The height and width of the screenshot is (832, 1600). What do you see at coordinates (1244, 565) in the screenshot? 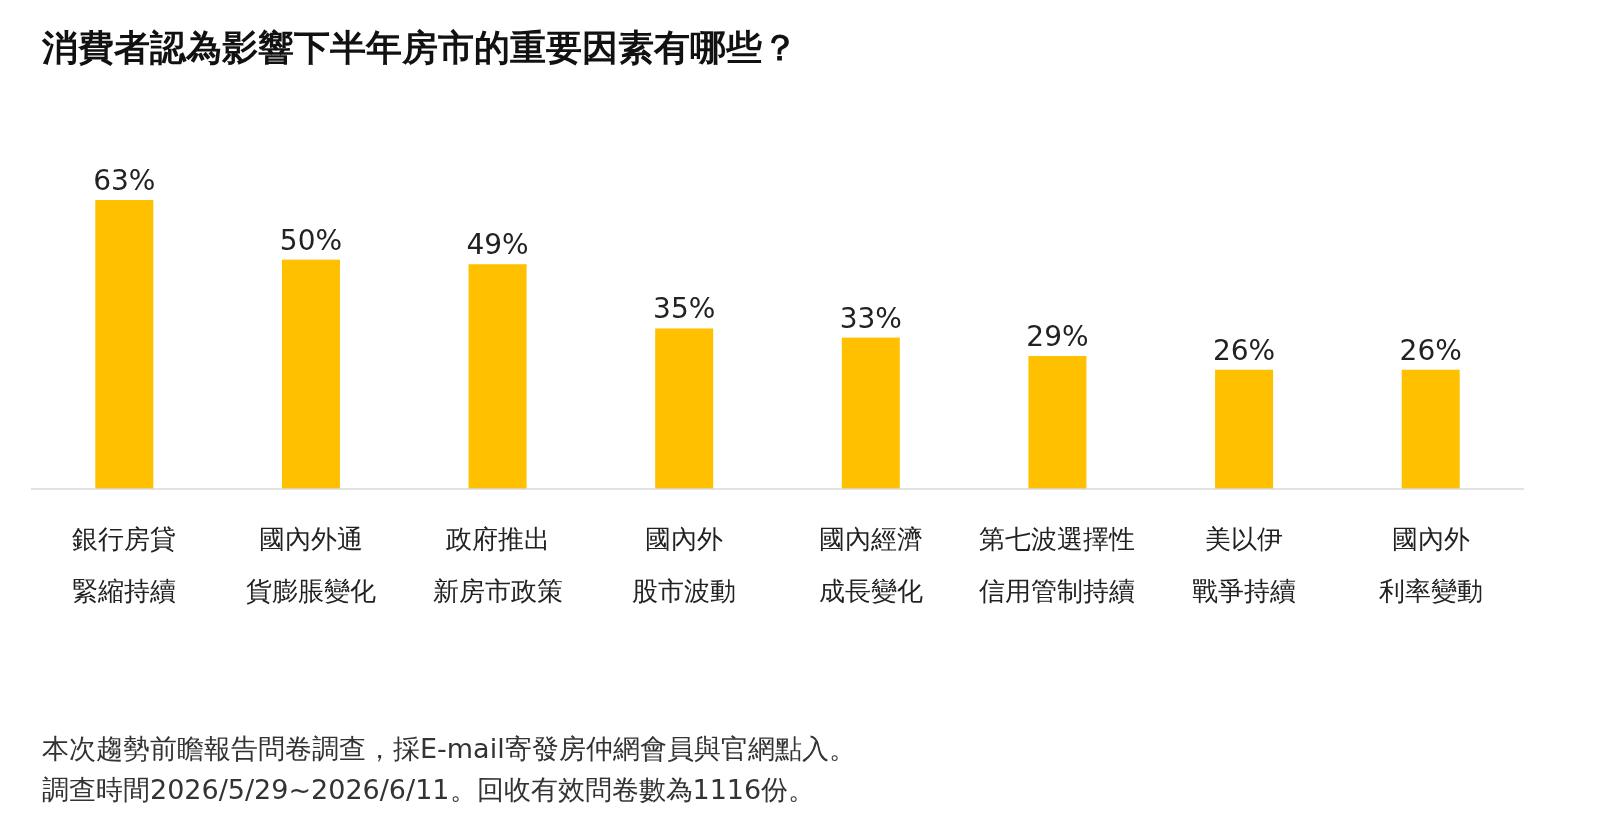
I see `x-tick-label: 美以伊戰爭持續` at bounding box center [1244, 565].